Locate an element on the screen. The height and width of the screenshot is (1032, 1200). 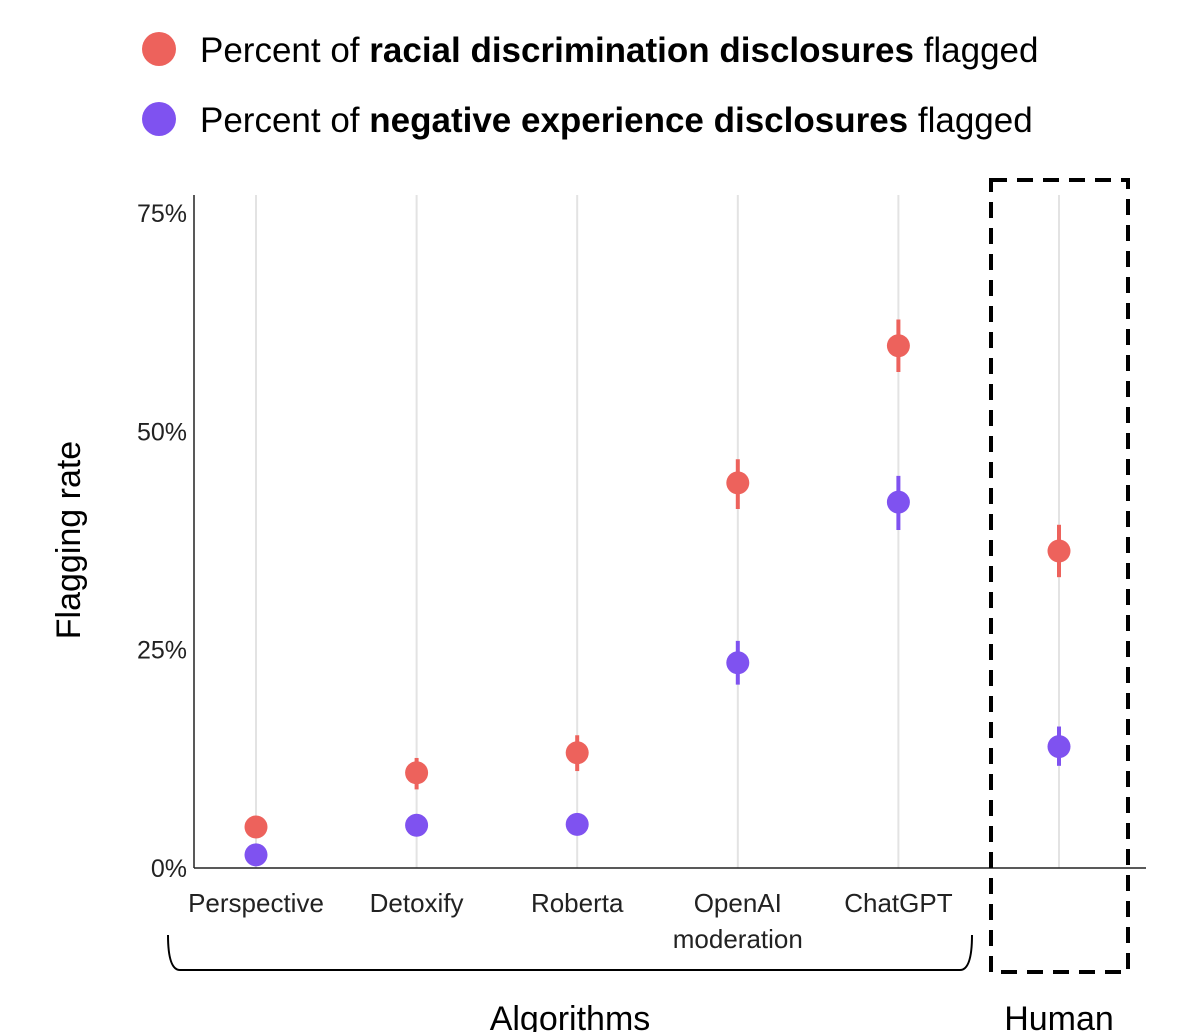
y-tick-label: 0% is located at coordinates (169, 869).